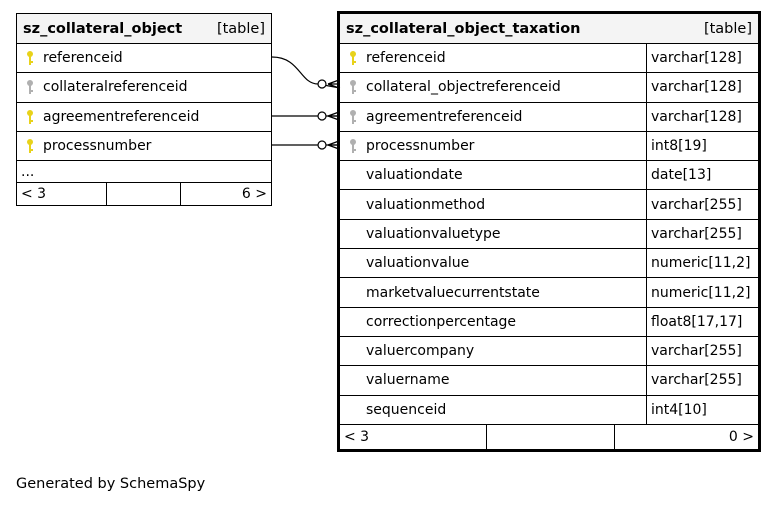  What do you see at coordinates (254, 194) in the screenshot?
I see `children-count: 6 >` at bounding box center [254, 194].